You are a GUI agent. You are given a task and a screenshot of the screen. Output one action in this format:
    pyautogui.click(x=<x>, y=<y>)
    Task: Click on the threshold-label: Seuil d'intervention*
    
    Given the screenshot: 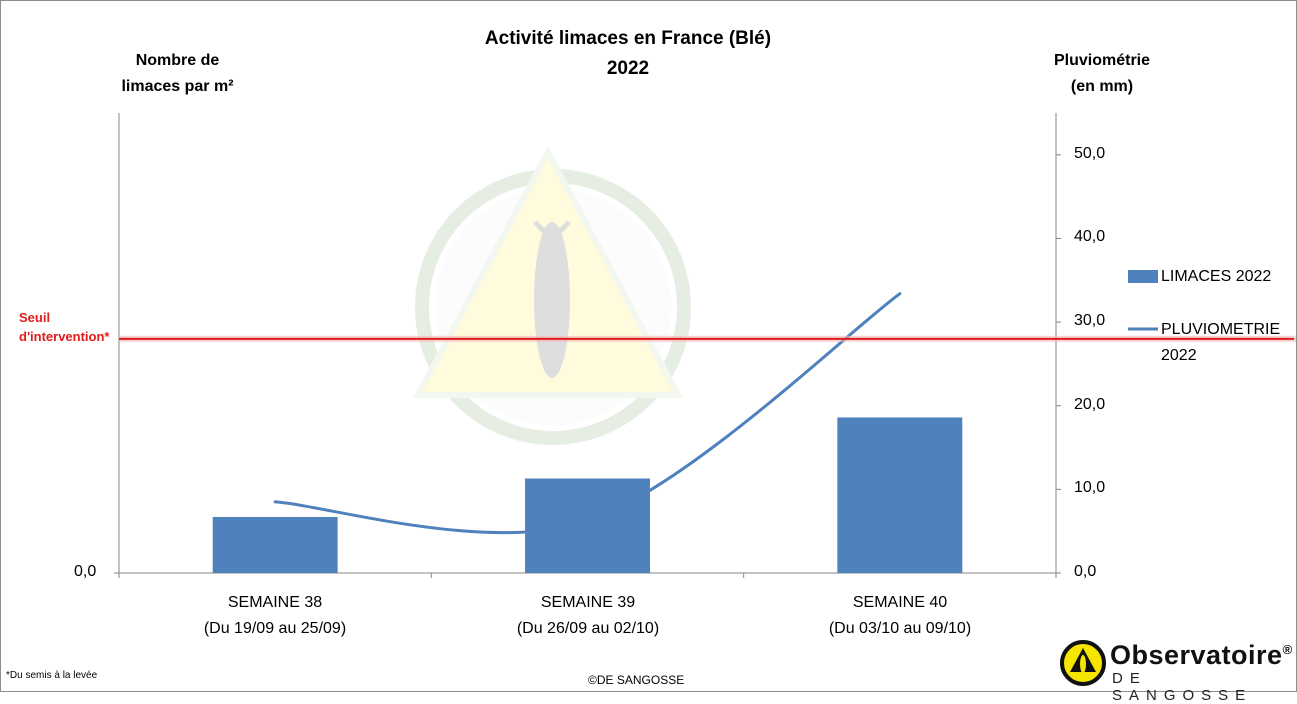 What is the action you would take?
    pyautogui.click(x=64, y=327)
    